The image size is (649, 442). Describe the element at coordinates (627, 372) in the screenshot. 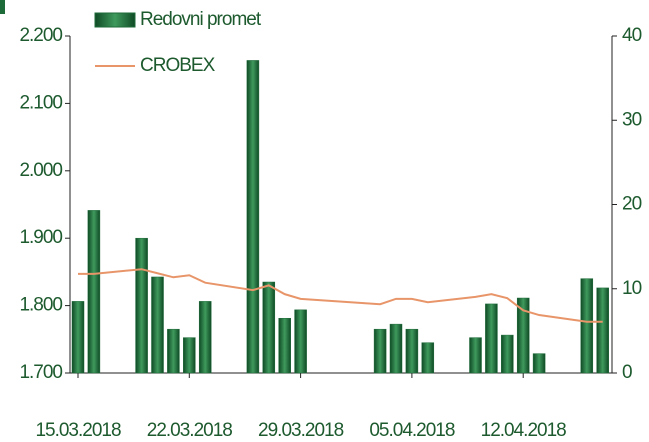

I see `y2-tick-label: 0` at that location.